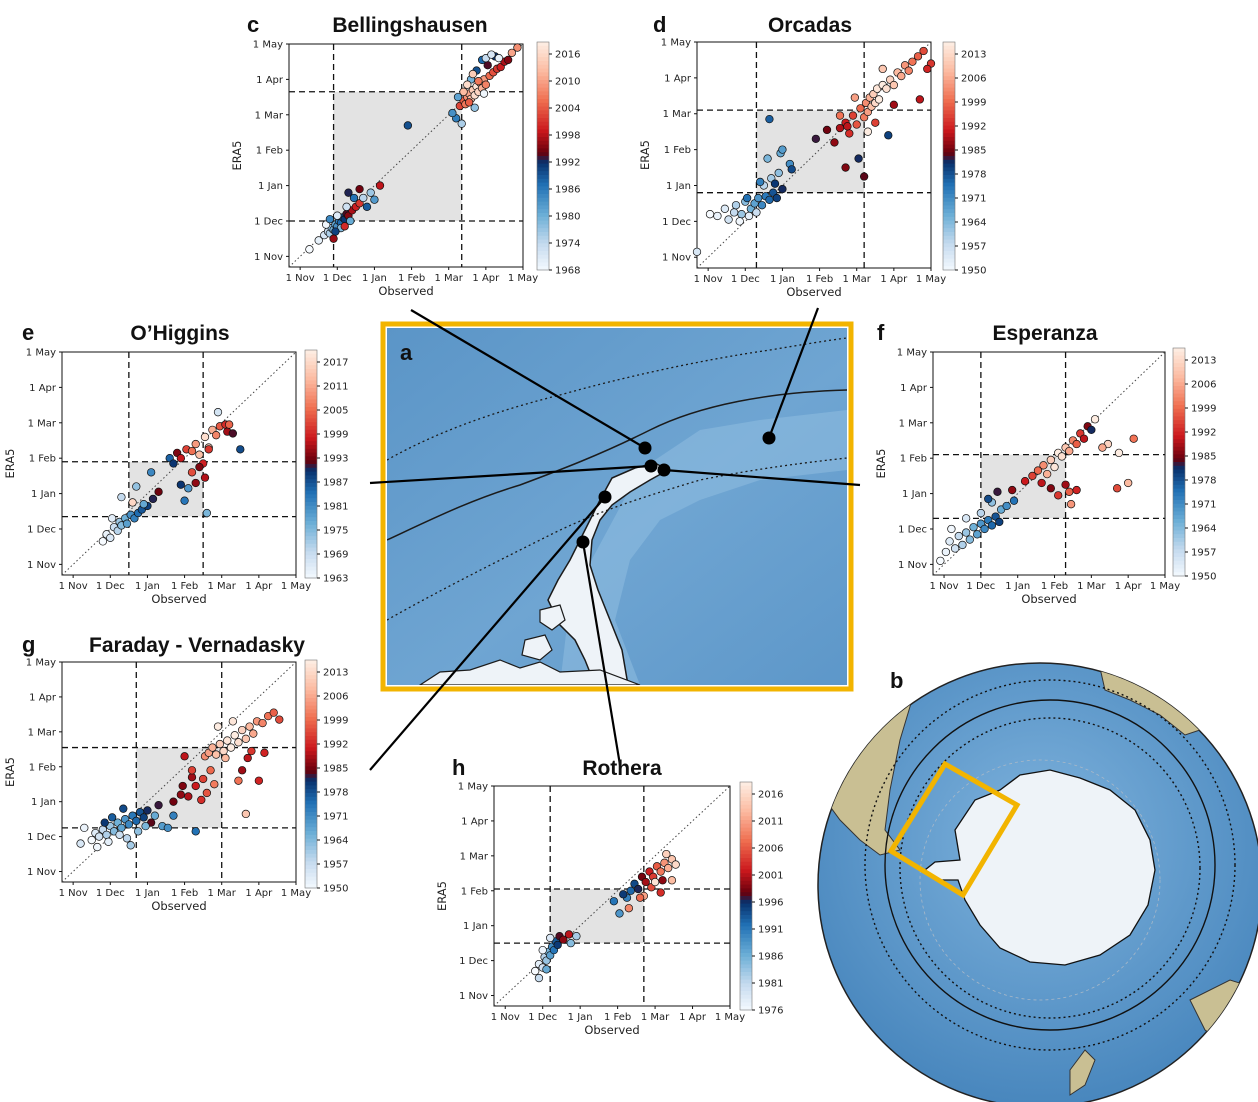 The image size is (1258, 1102). What do you see at coordinates (1039, 867) in the screenshot?
I see `globe-antarctica` at bounding box center [1039, 867].